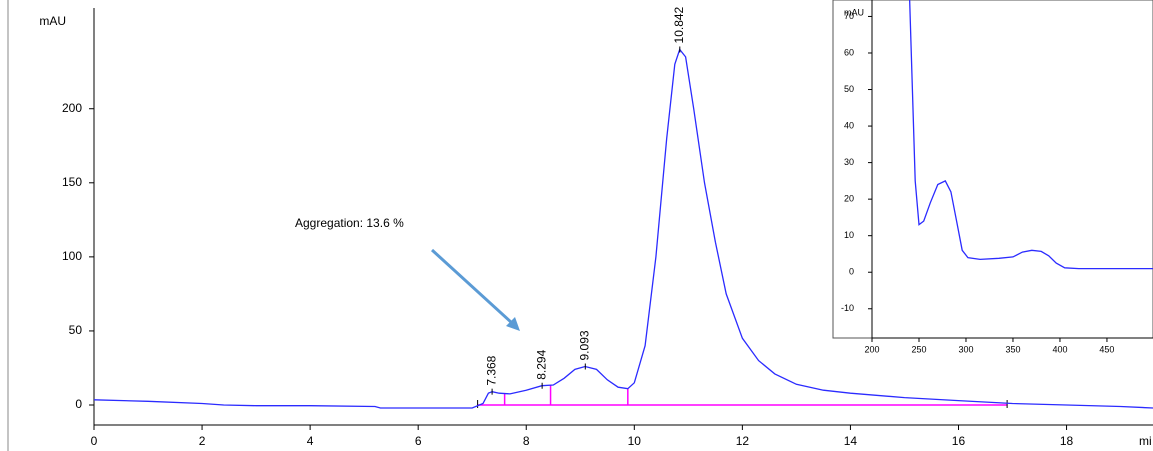 The image size is (1153, 451). I want to click on x-tick-label: 350, so click(1012, 349).